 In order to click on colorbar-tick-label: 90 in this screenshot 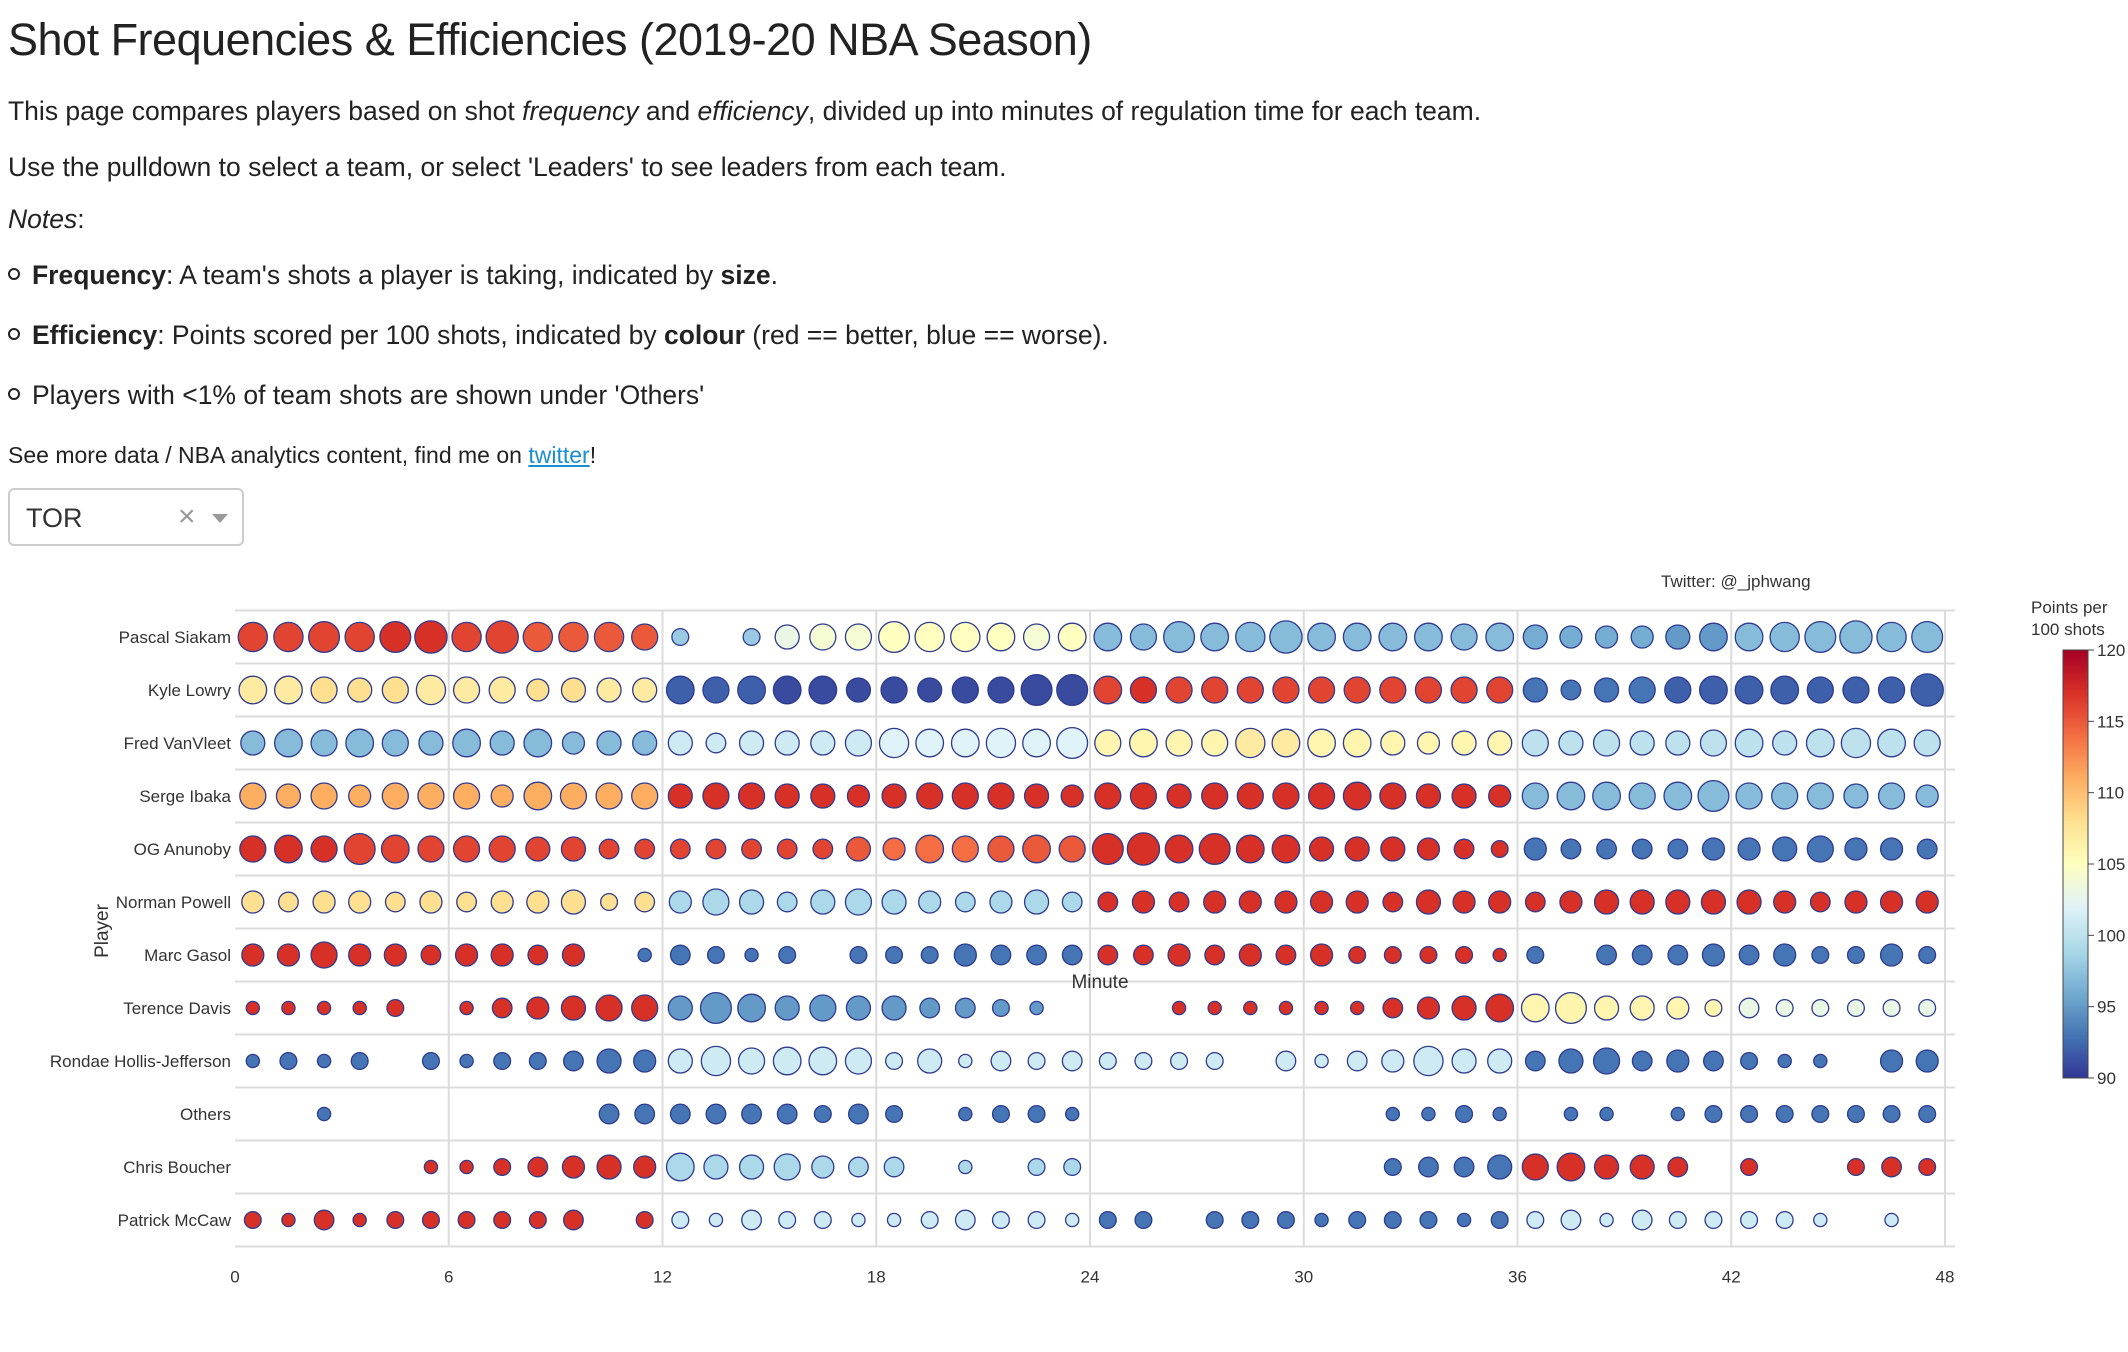, I will do `click(2106, 1078)`.